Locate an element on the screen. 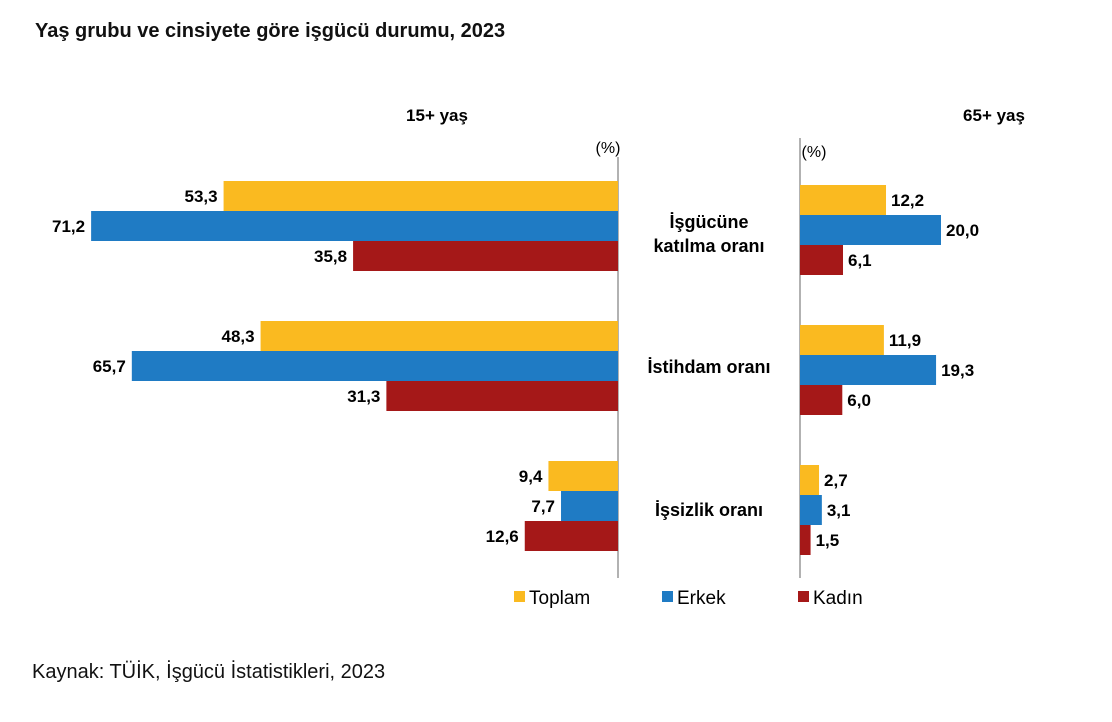 This screenshot has height=722, width=1112. data-label-65-erkek-0: 20,0 is located at coordinates (962, 230).